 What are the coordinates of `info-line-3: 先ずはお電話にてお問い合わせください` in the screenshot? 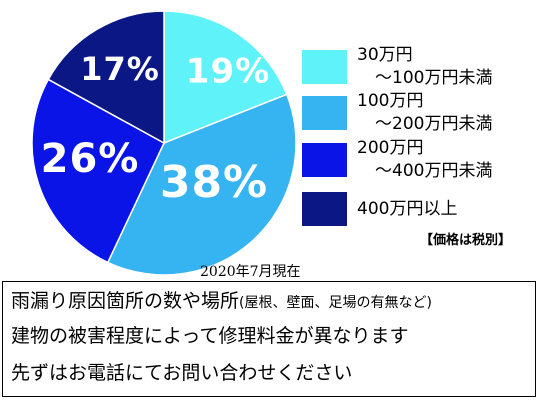 It's located at (182, 373).